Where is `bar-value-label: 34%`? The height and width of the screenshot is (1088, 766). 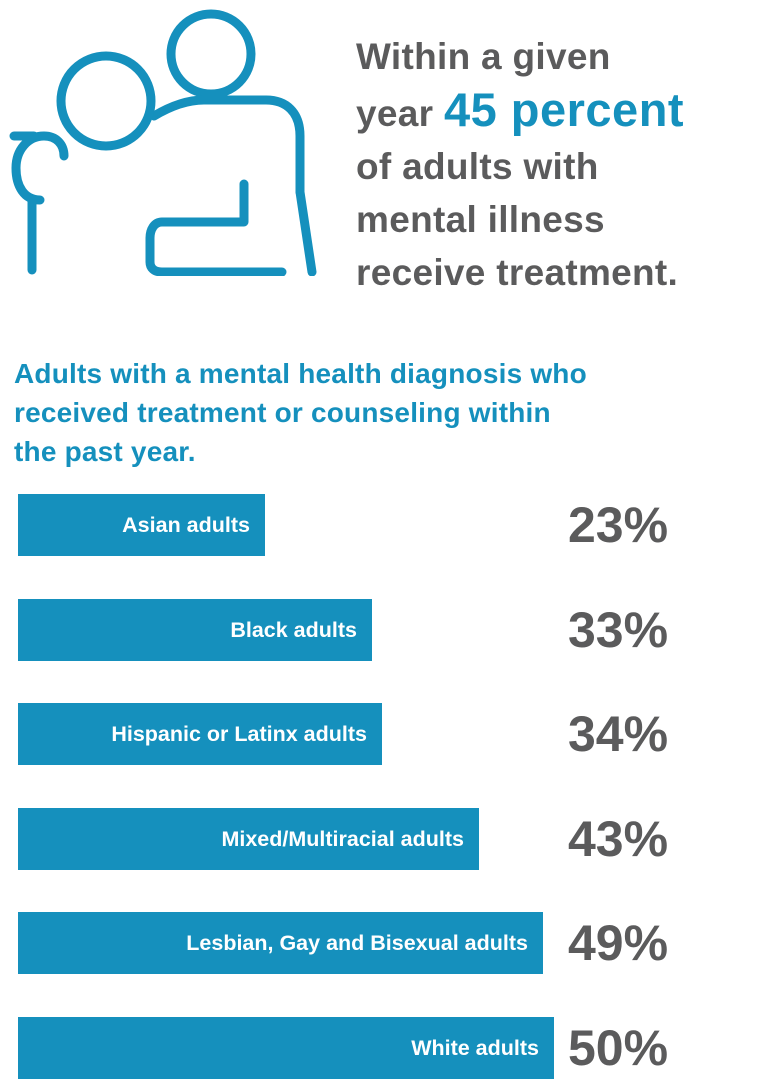 bar-value-label: 34% is located at coordinates (618, 734).